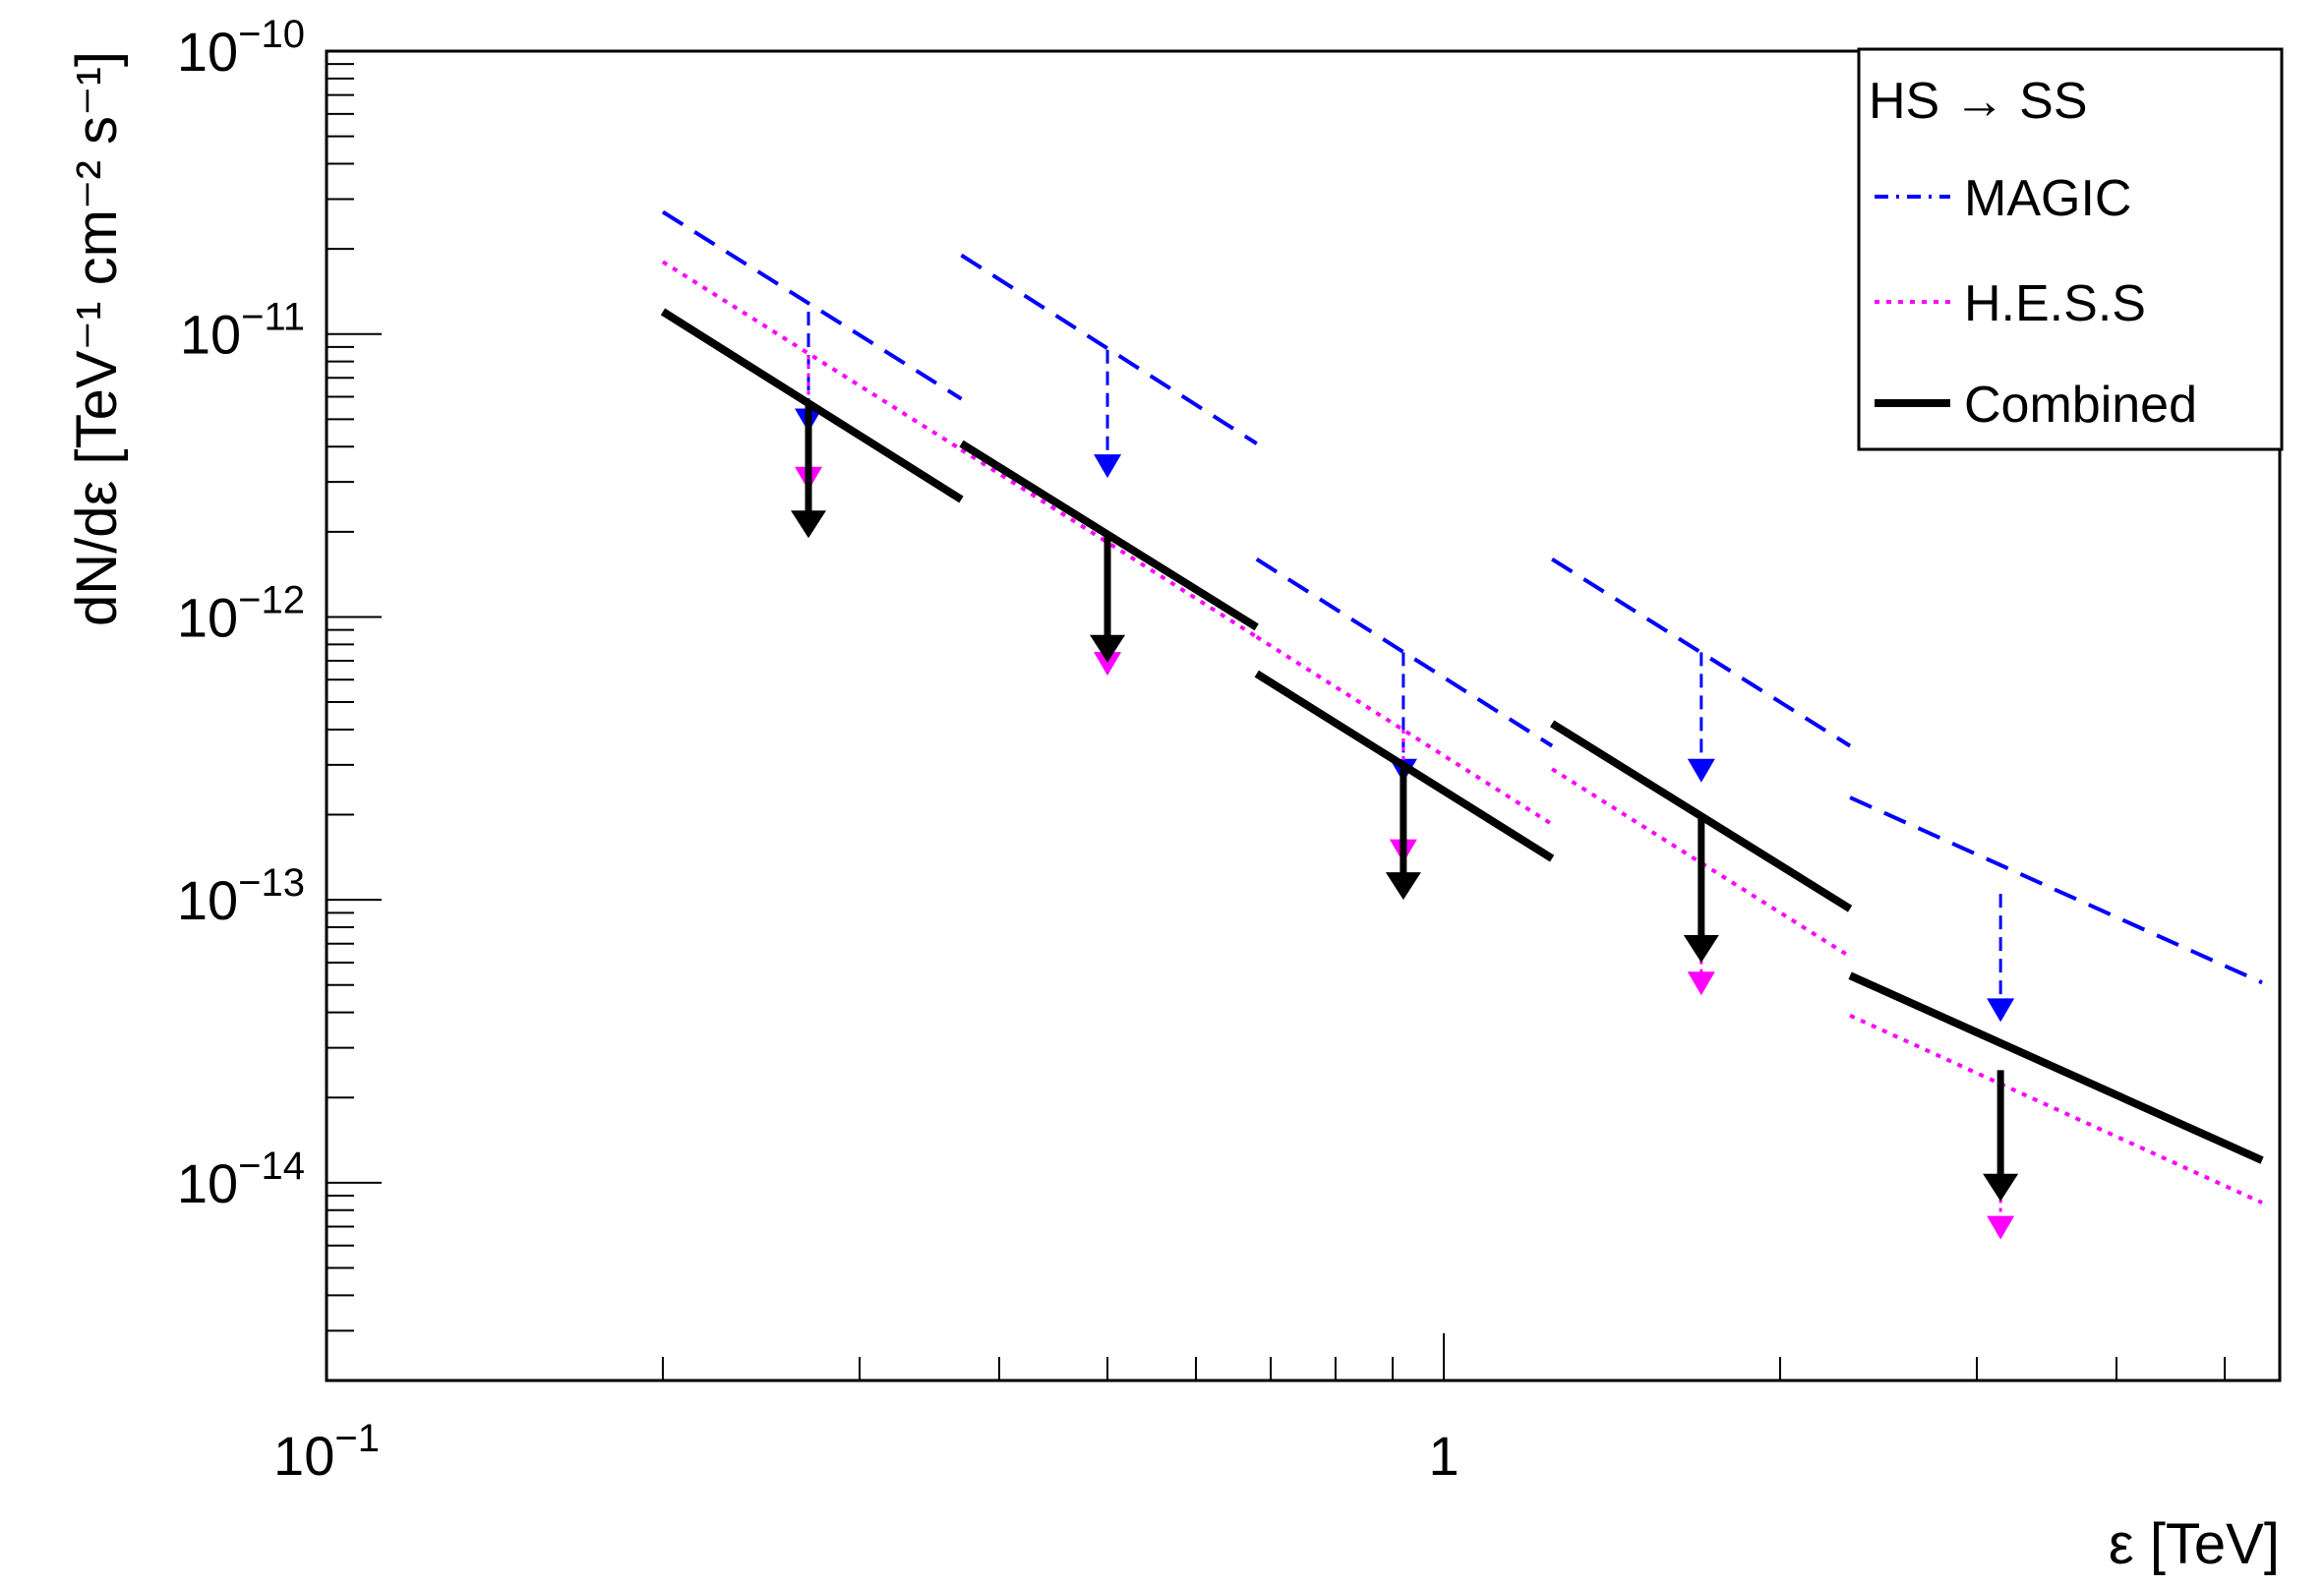  Describe the element at coordinates (241, 1179) in the screenshot. I see `y-tick-label: 10−14` at that location.